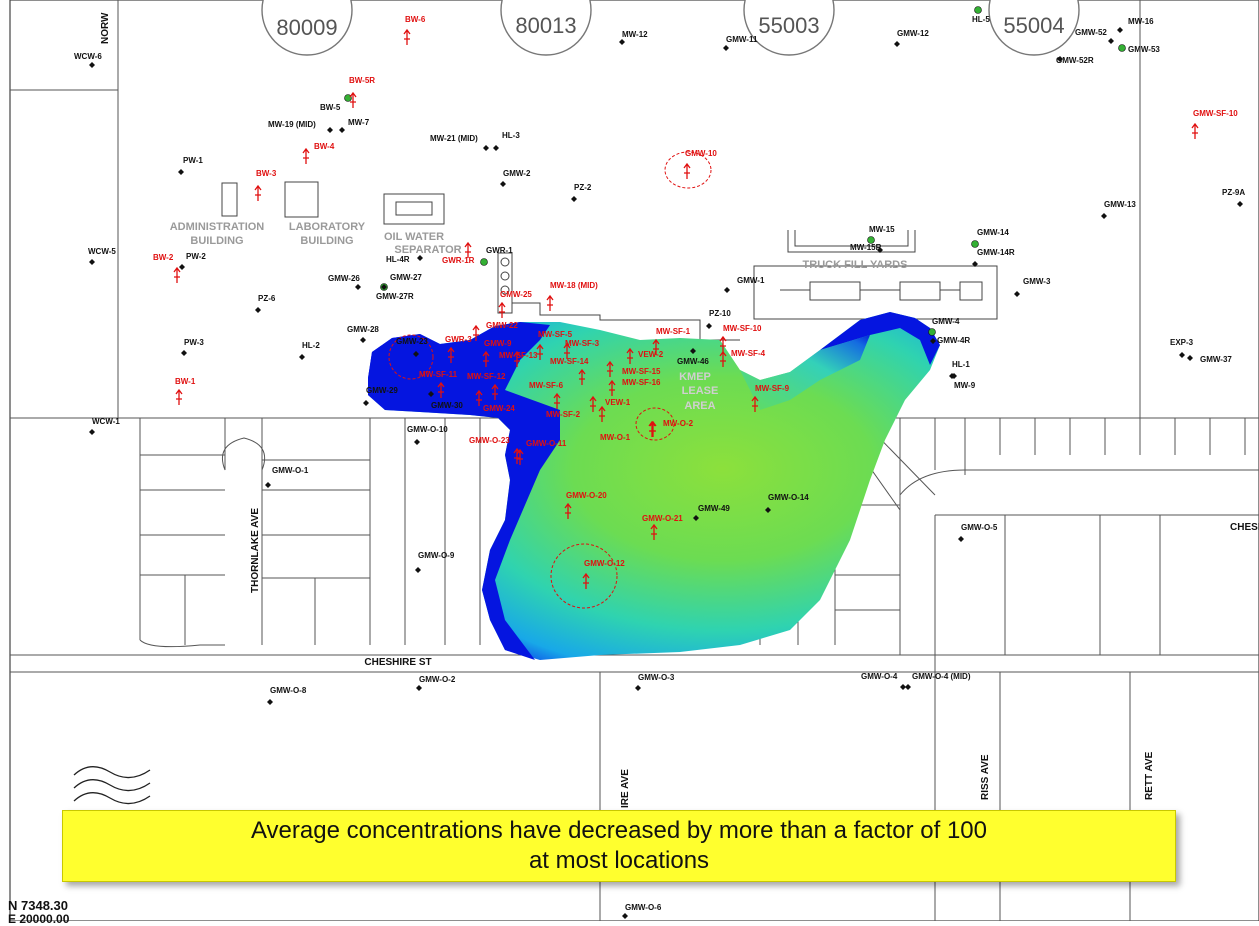  I want to click on well-label: MW-15, so click(882, 229).